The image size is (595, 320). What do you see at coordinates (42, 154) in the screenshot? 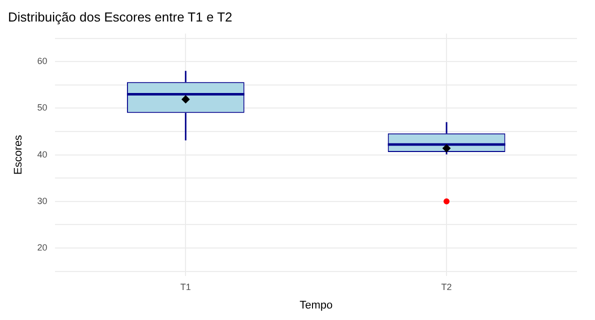
I see `y-tick-label: 40` at bounding box center [42, 154].